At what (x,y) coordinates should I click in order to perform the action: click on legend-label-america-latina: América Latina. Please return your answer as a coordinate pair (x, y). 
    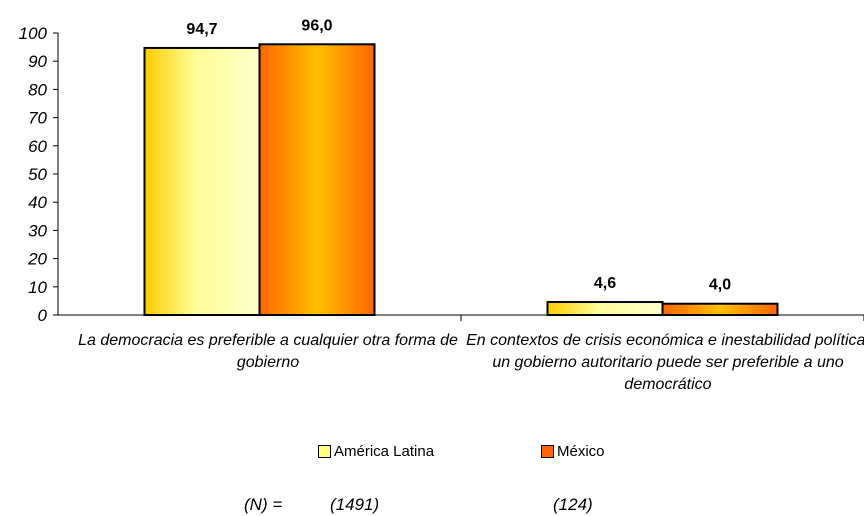
    Looking at the image, I should click on (384, 451).